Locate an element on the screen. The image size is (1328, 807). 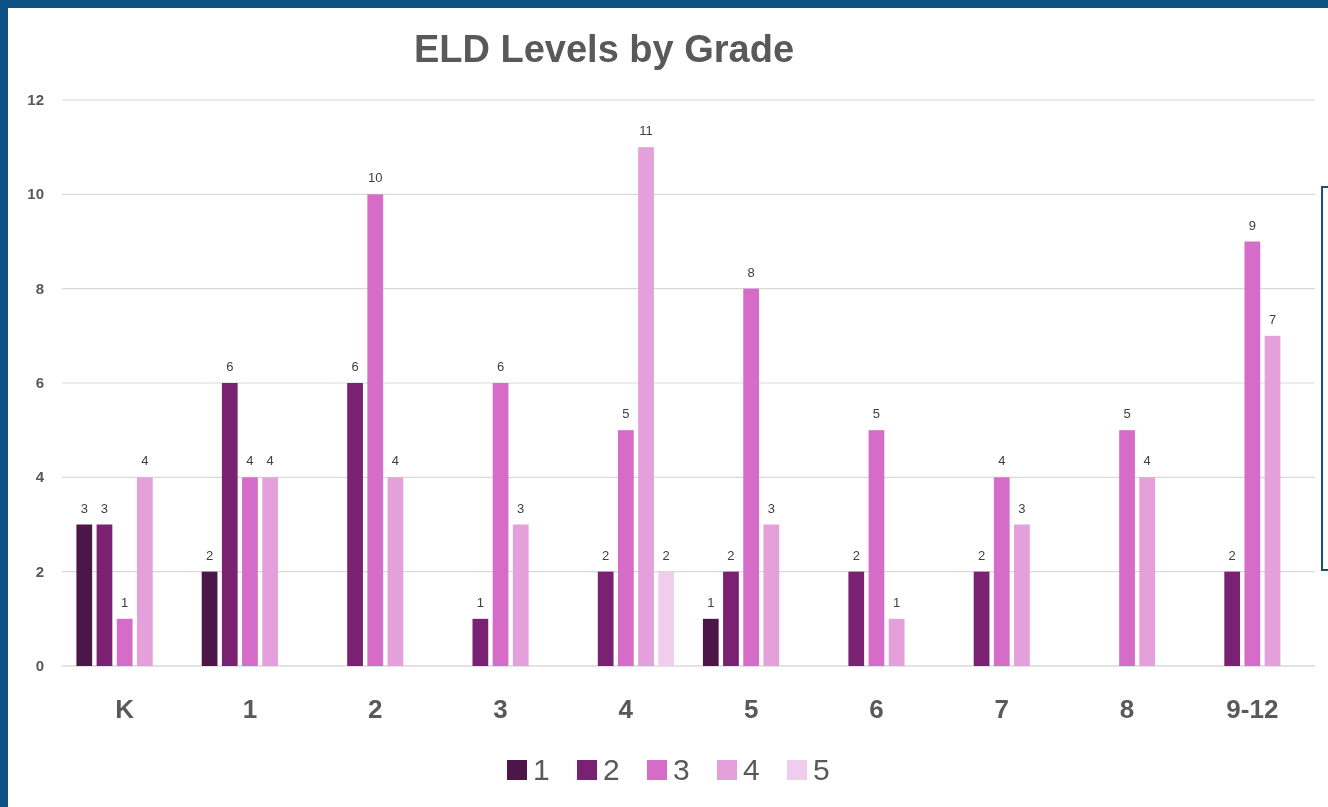
x-tick-label: 3 is located at coordinates (500, 709).